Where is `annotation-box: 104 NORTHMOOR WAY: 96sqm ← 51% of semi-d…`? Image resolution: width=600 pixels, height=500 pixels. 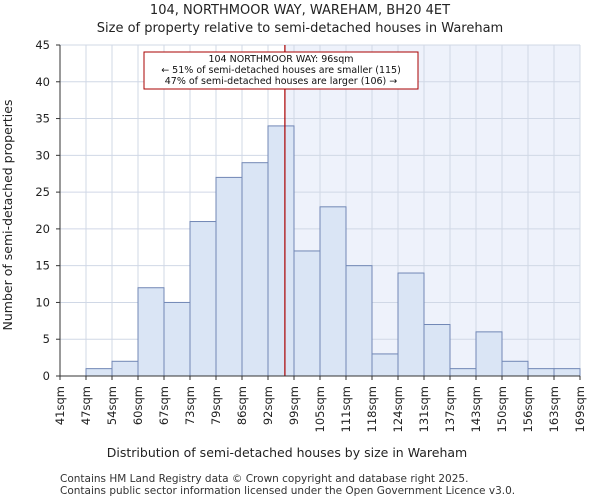
annotation-box: 104 NORTHMOOR WAY: 96sqm ← 51% of semi-d… is located at coordinates (281, 70).